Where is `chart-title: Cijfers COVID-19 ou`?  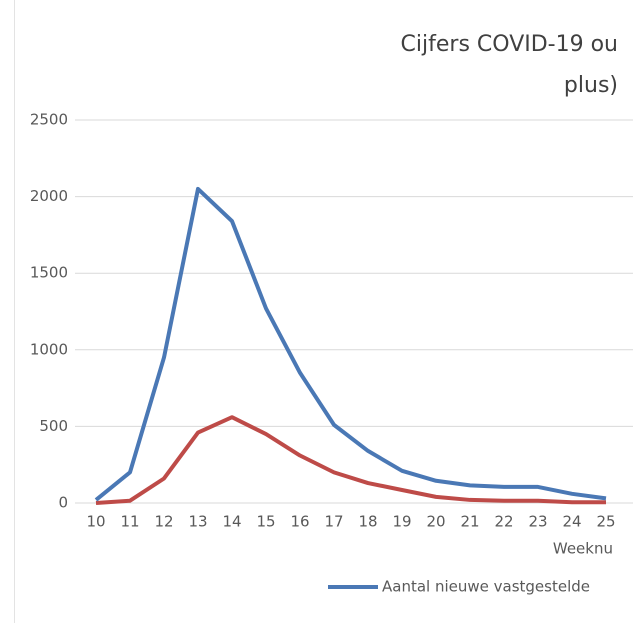 chart-title: Cijfers COVID-19 ou is located at coordinates (509, 44).